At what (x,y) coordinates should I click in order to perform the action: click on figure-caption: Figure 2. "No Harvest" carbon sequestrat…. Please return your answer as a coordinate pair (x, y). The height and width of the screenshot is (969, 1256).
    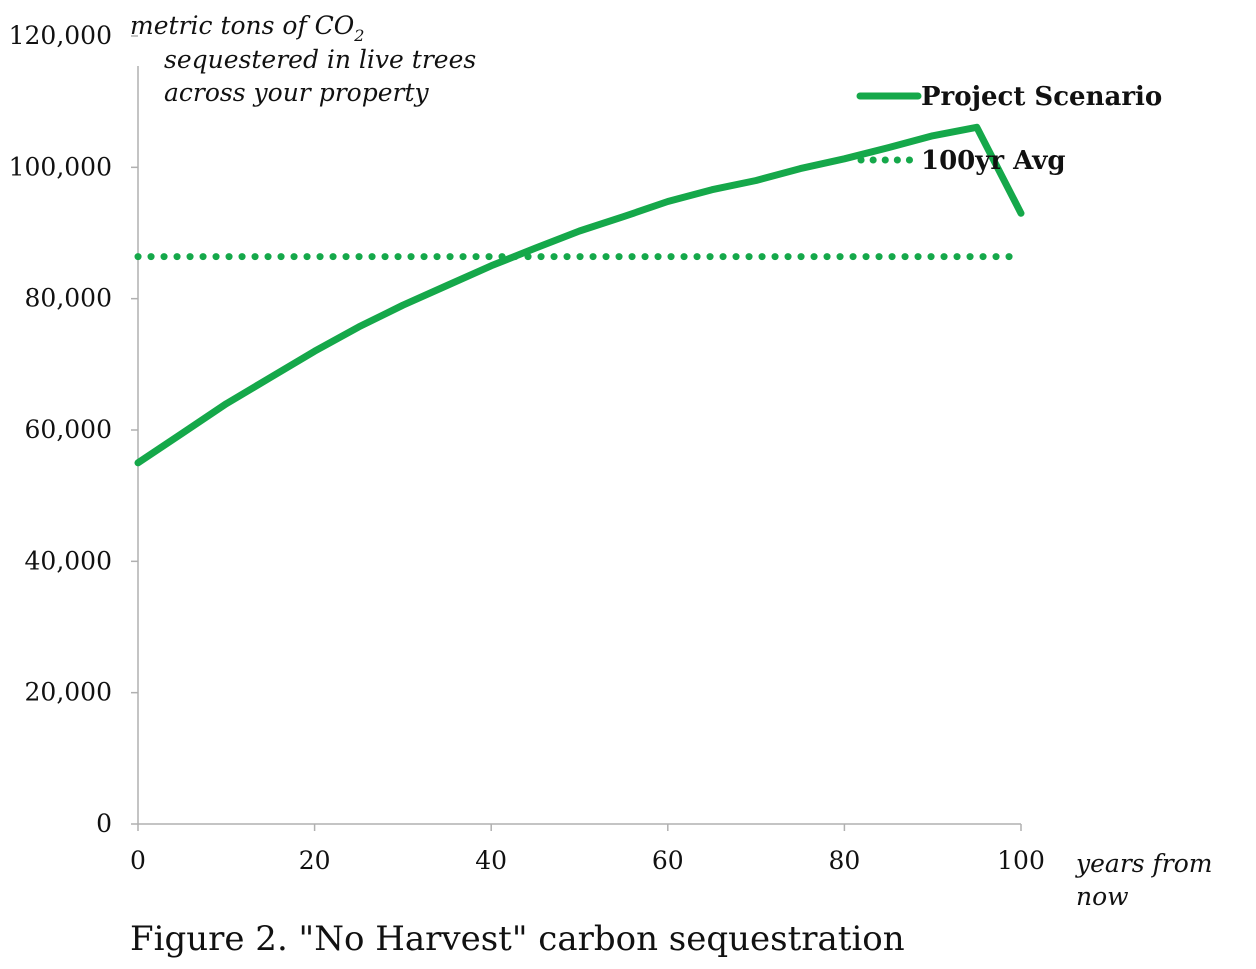
    Looking at the image, I should click on (517, 939).